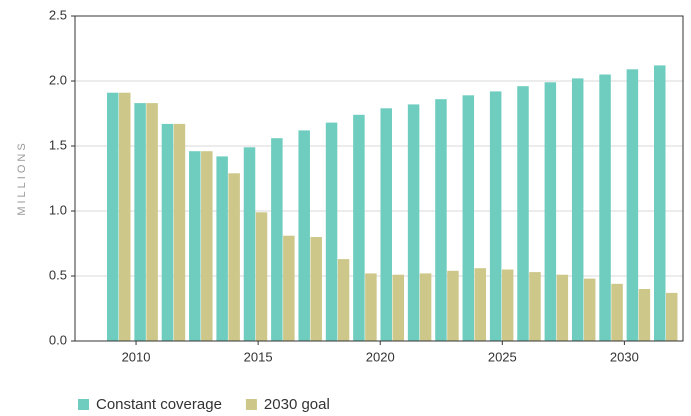 This screenshot has height=416, width=691. I want to click on y-tick-label: 1.5, so click(58, 144).